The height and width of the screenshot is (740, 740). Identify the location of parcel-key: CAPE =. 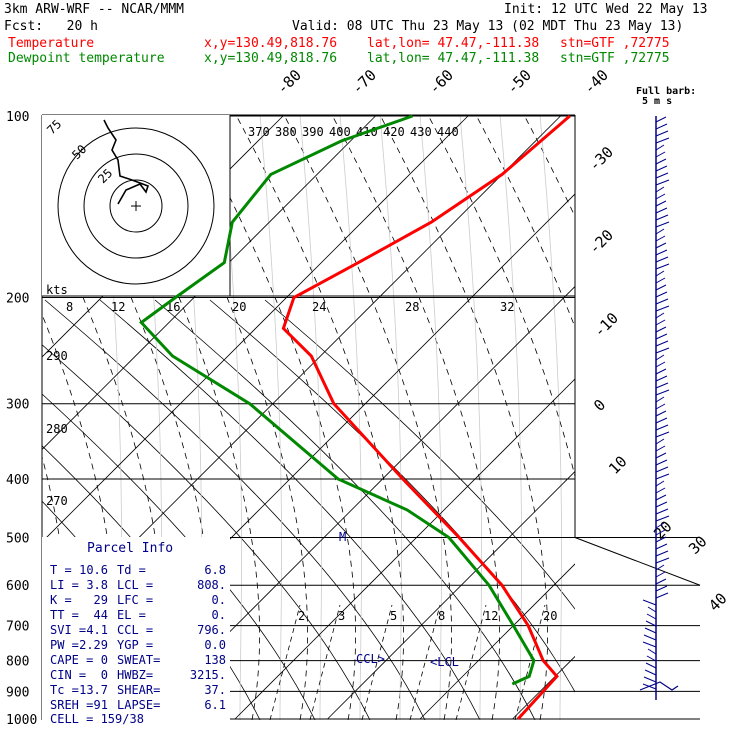
(71, 660).